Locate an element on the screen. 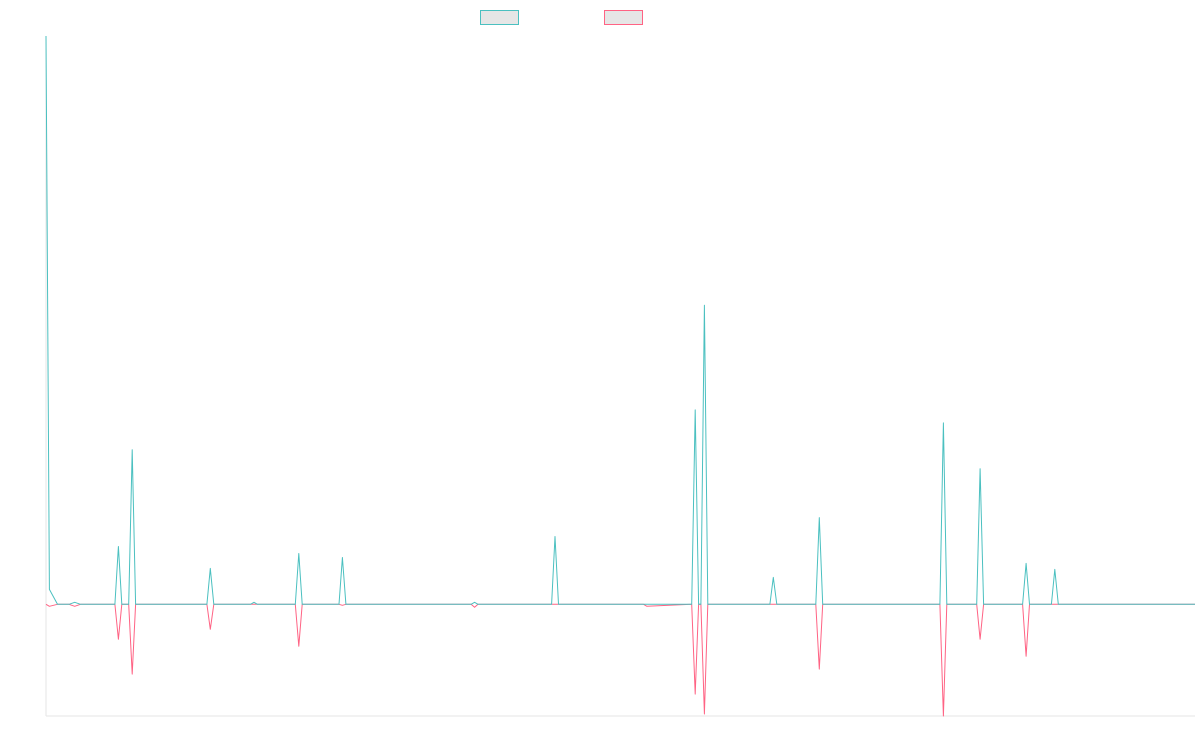 Image resolution: width=1200 pixels, height=750 pixels. legend is located at coordinates (600, 18).